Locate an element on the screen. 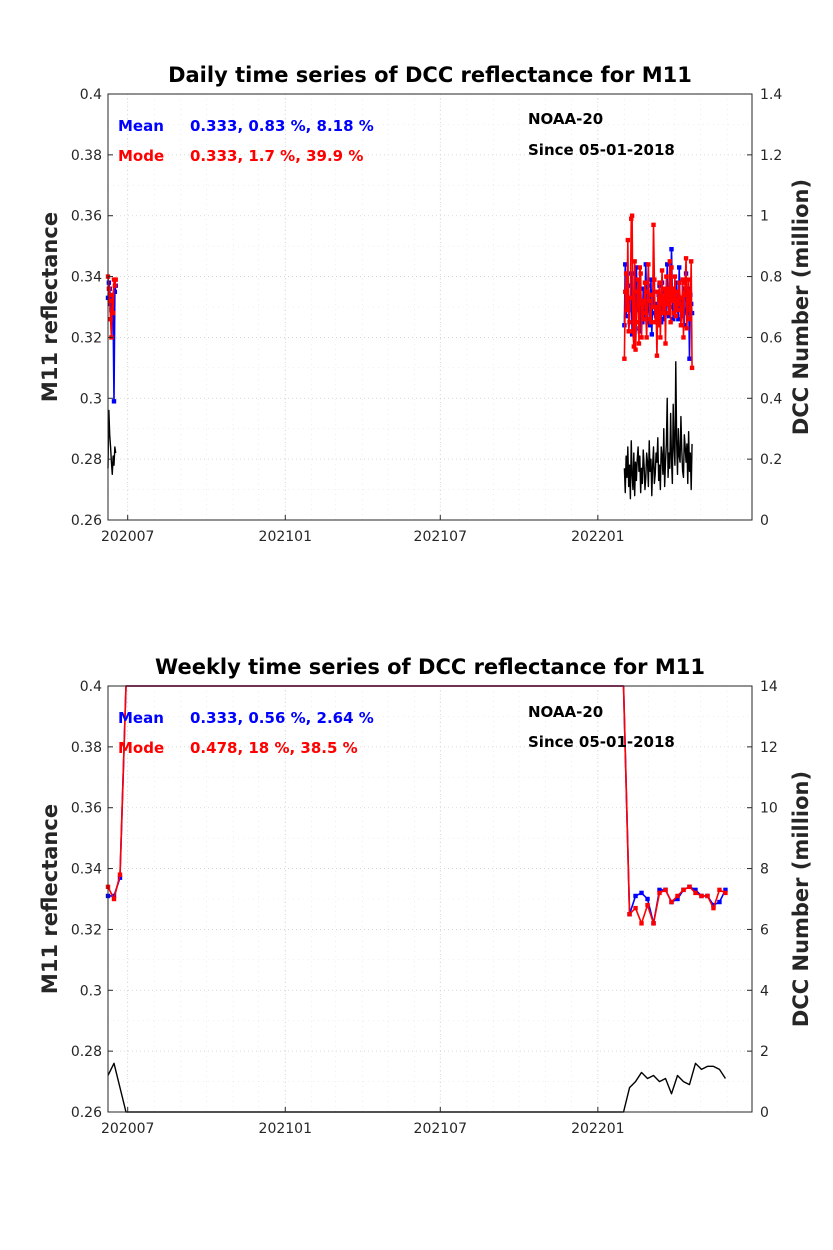 The height and width of the screenshot is (1250, 833). daily-y2tick-label: 1.4 is located at coordinates (771, 95).